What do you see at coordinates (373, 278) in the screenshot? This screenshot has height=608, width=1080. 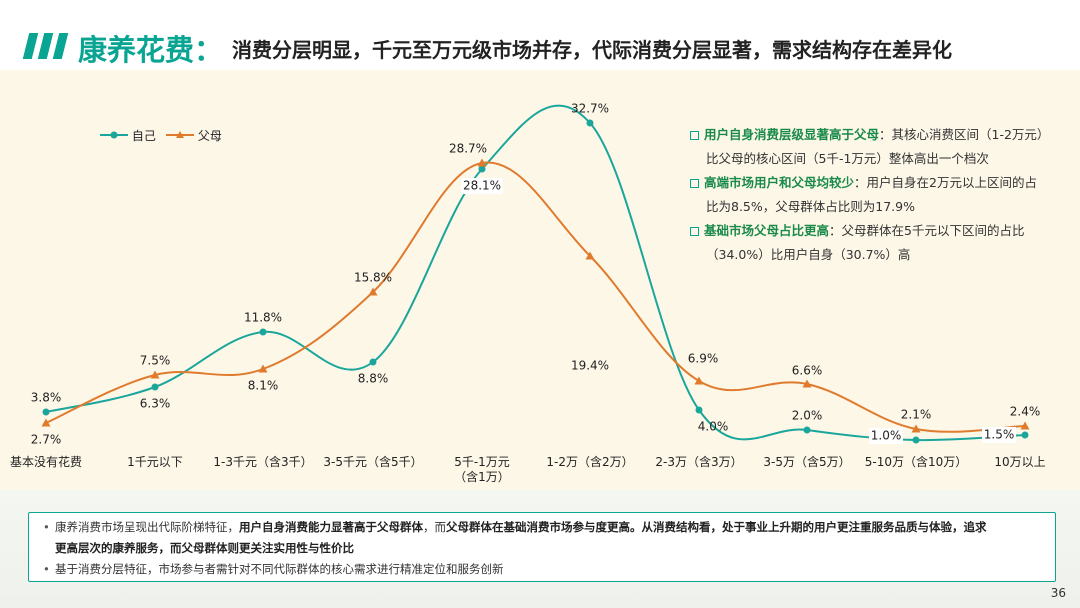 I see `parents-data-label-3: 15.8%` at bounding box center [373, 278].